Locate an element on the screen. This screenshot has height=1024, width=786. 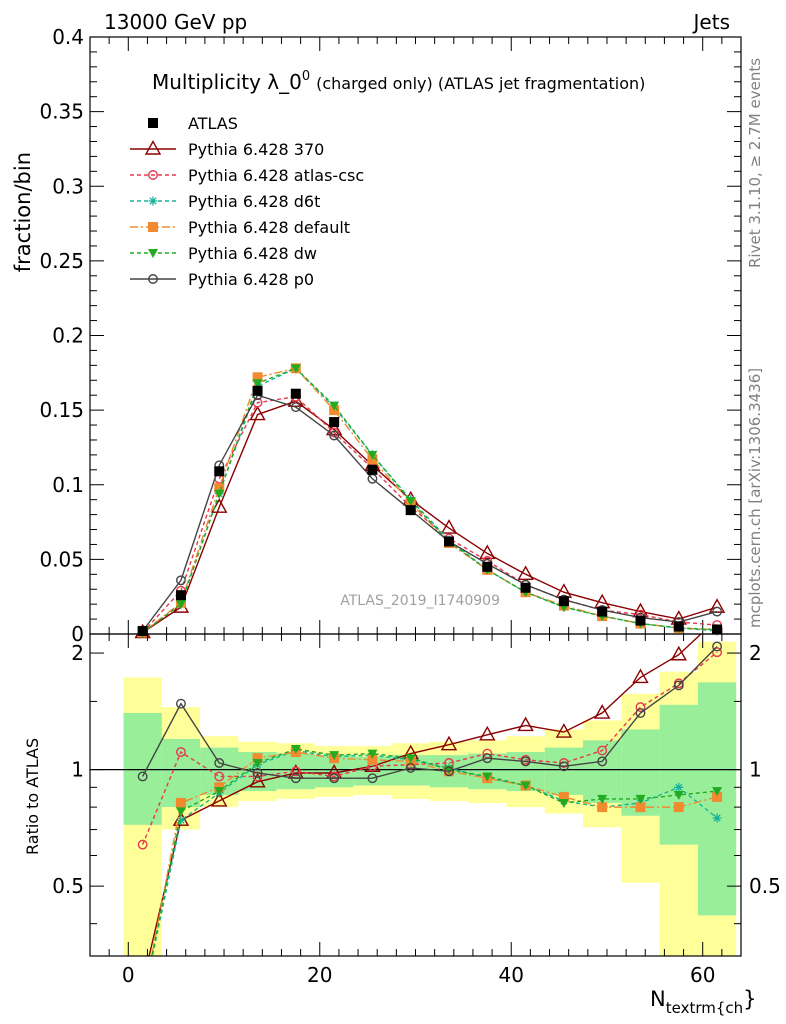
x-axis-label: Ntextrm{ch} is located at coordinates (703, 1002).